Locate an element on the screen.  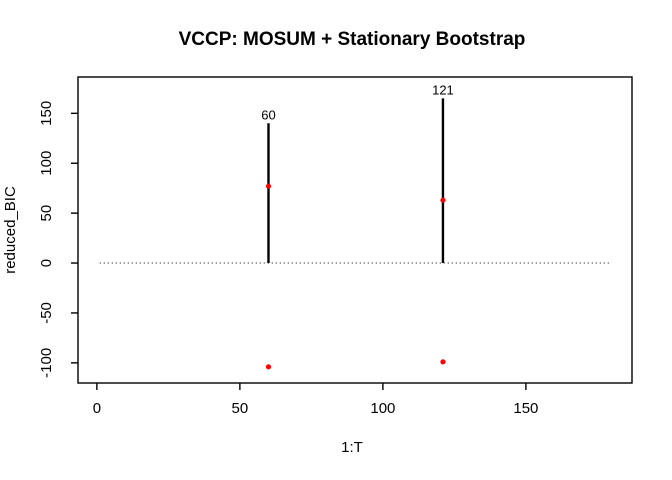
y-axis: -100 -50 0 50 100 150 is located at coordinates (58, 239).